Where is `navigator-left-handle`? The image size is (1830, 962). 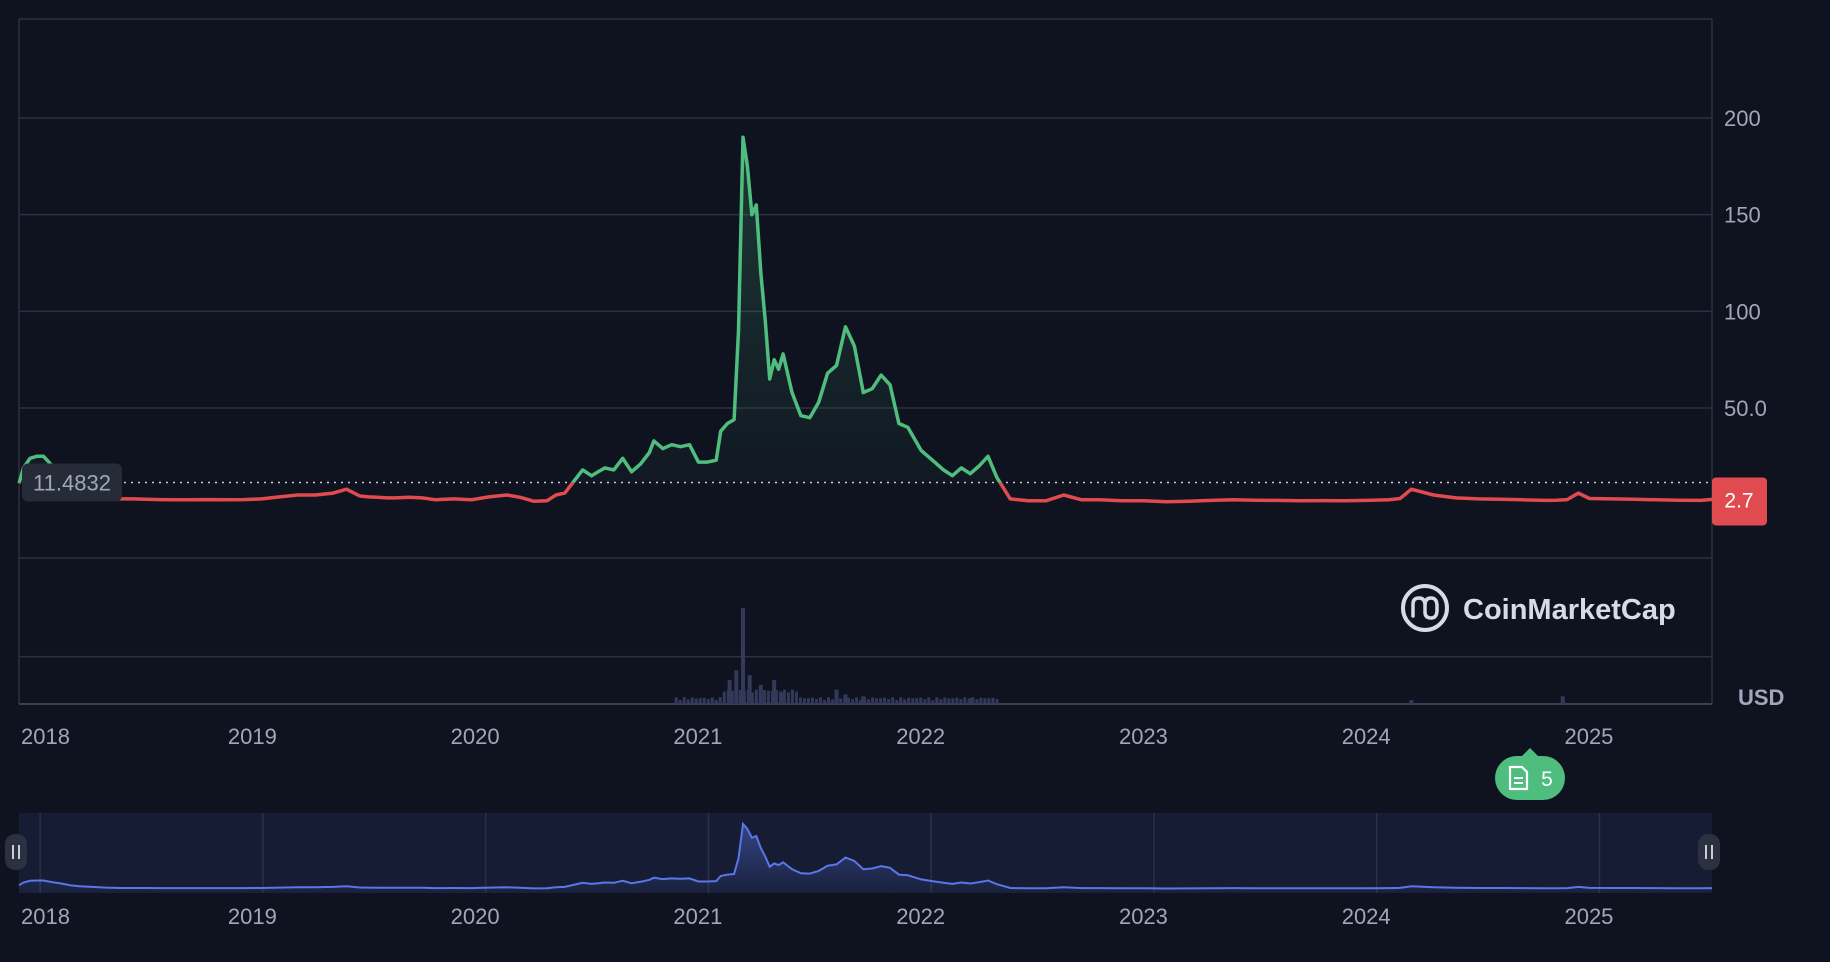
navigator-left-handle is located at coordinates (16, 852).